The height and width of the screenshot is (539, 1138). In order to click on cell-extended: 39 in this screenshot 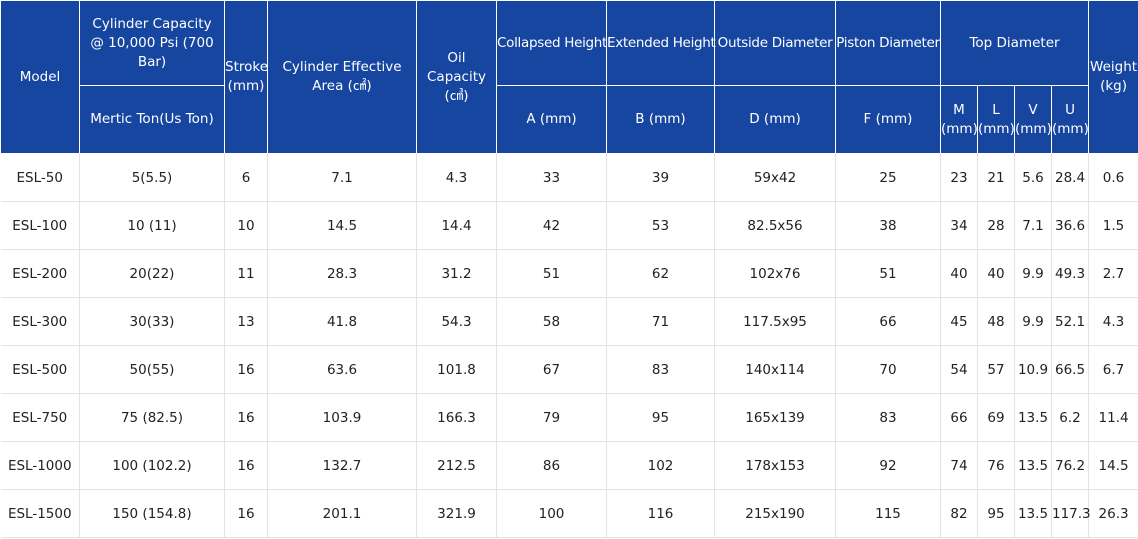, I will do `click(660, 177)`.